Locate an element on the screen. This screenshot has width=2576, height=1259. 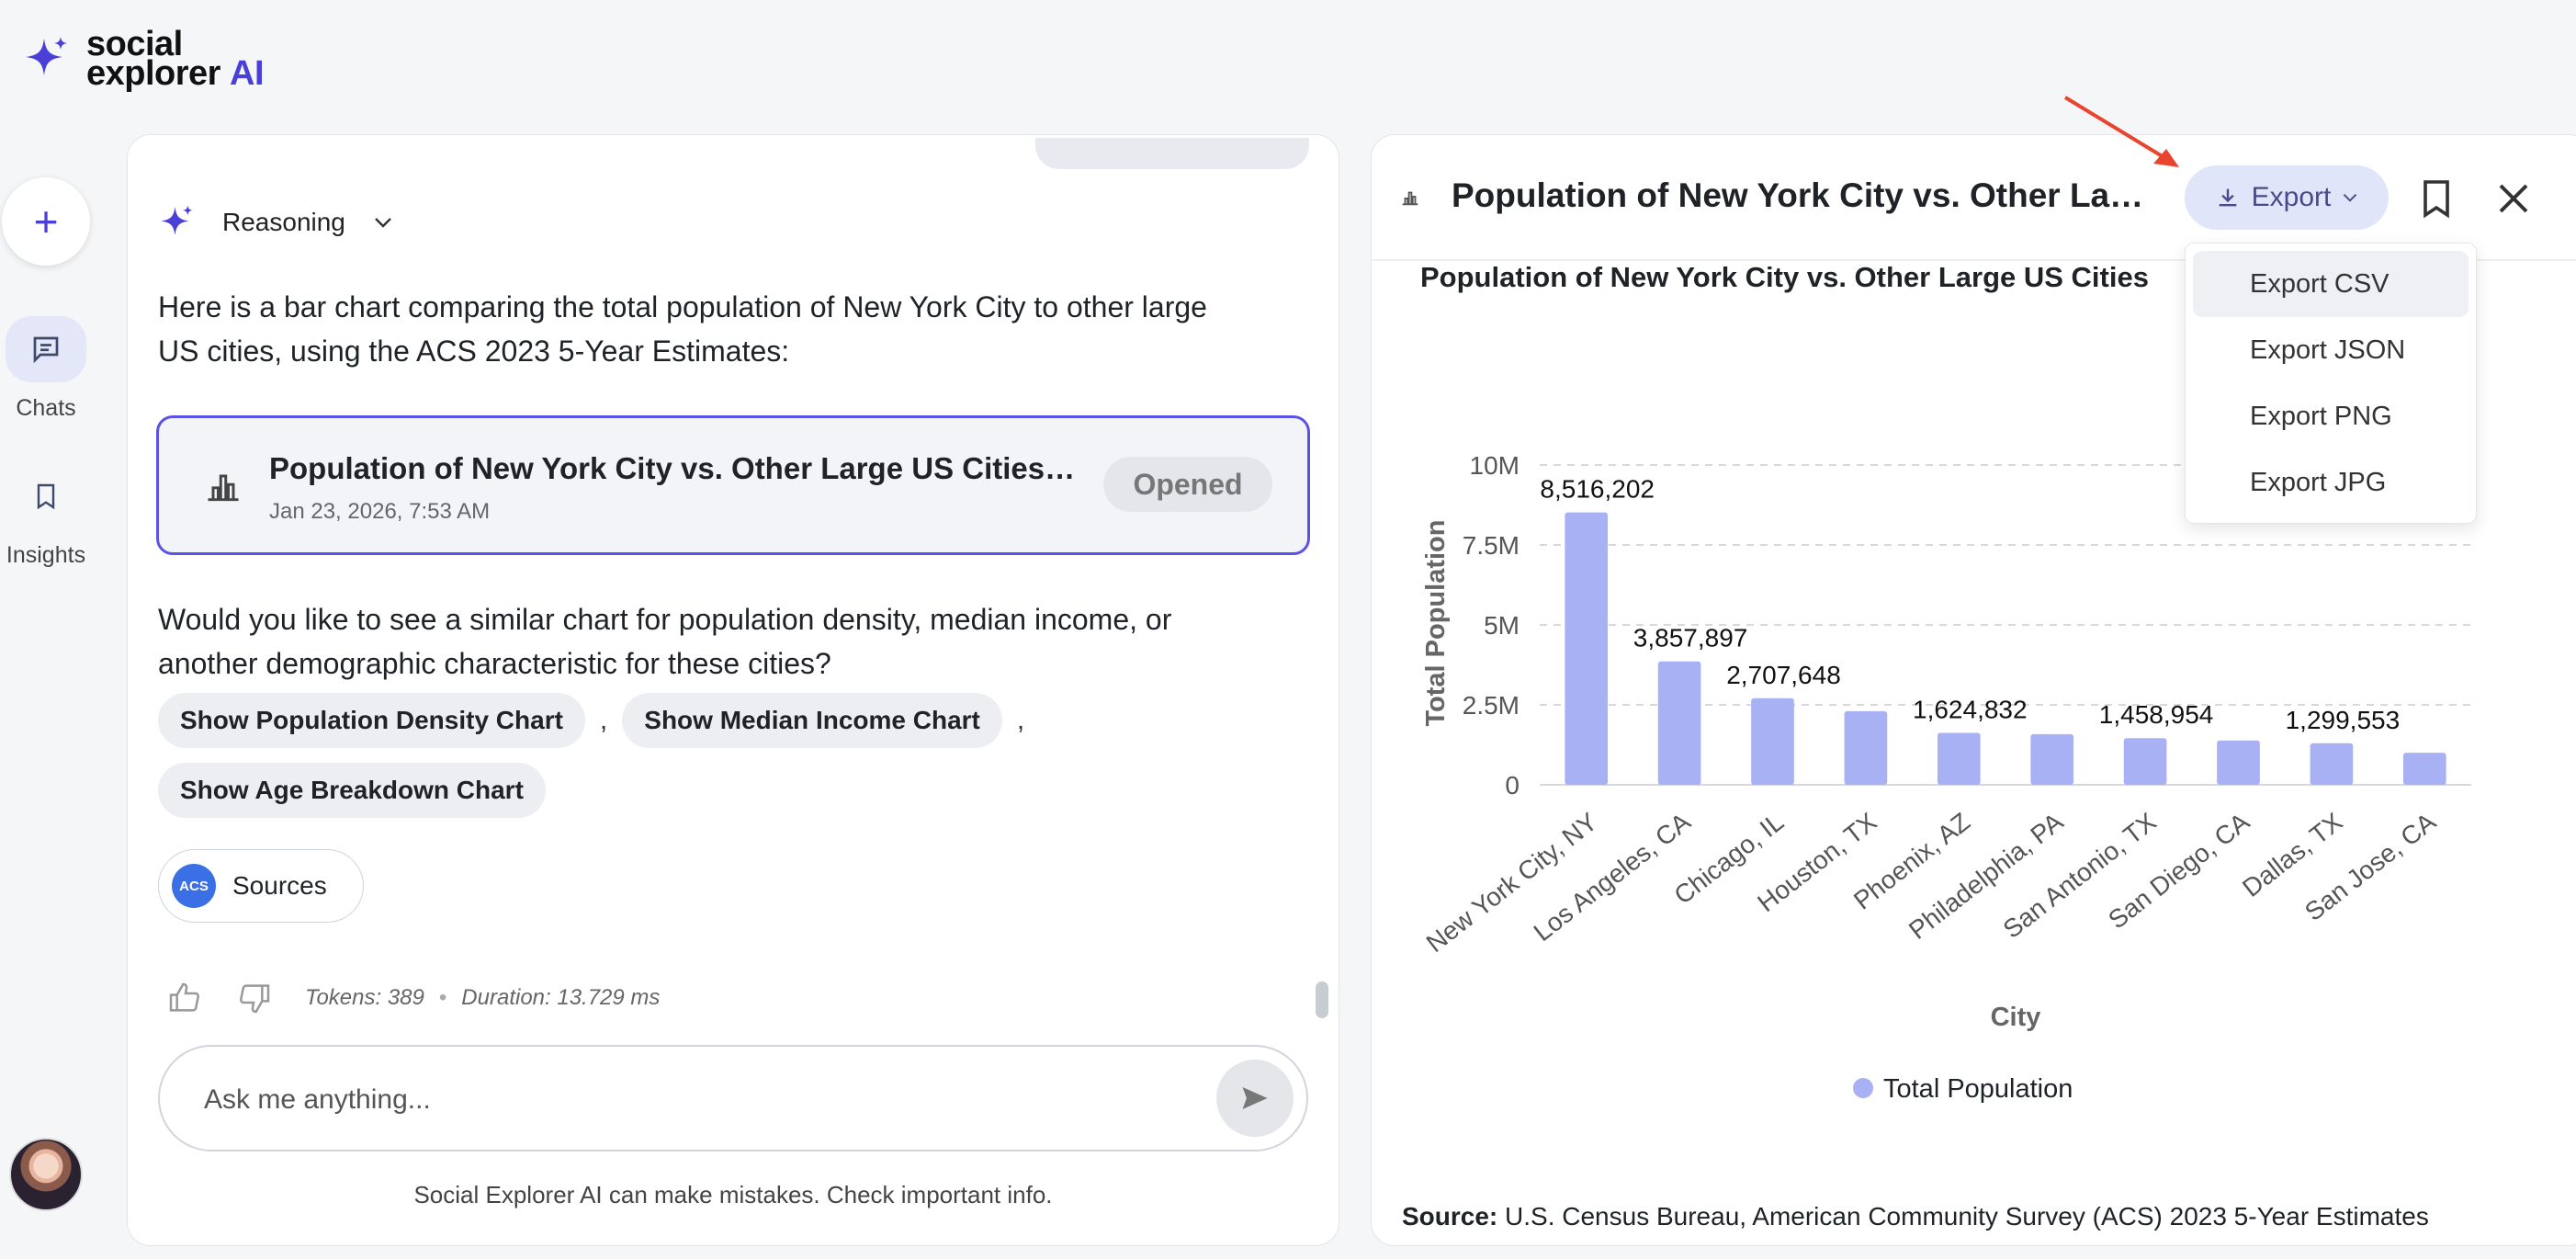
suggestion-row: Show Age Breakdown Chart is located at coordinates (352, 790).